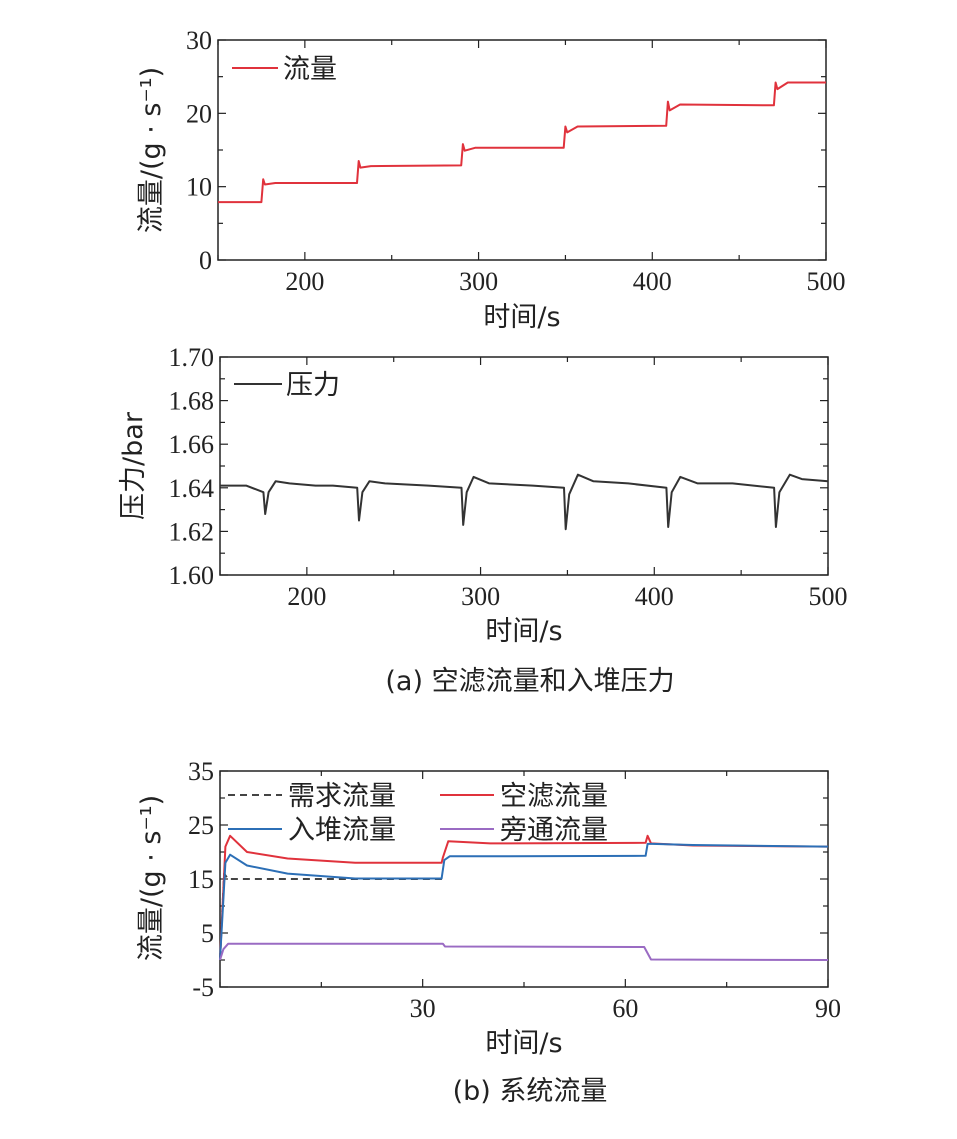 The image size is (957, 1139). What do you see at coordinates (192, 401) in the screenshot?
I see `y-tick-label: 1.68` at bounding box center [192, 401].